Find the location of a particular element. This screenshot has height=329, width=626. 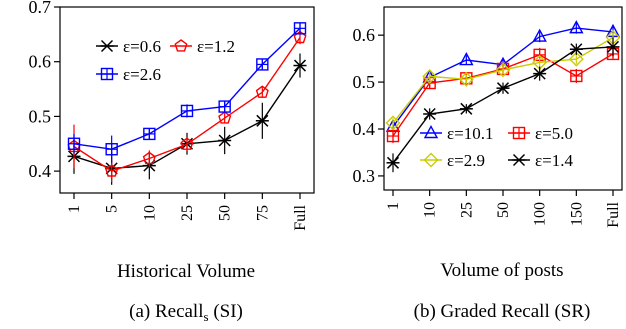

legend-entry: ε=10.1 is located at coordinates (456, 133).